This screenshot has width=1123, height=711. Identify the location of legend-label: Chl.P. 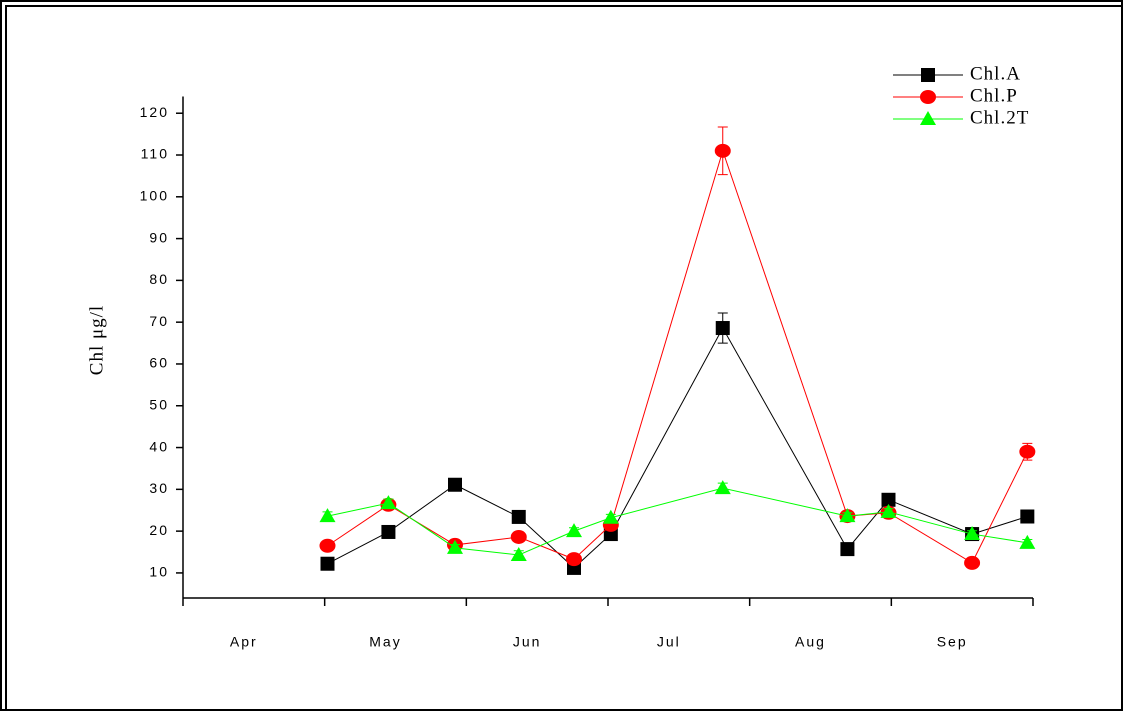
(994, 95).